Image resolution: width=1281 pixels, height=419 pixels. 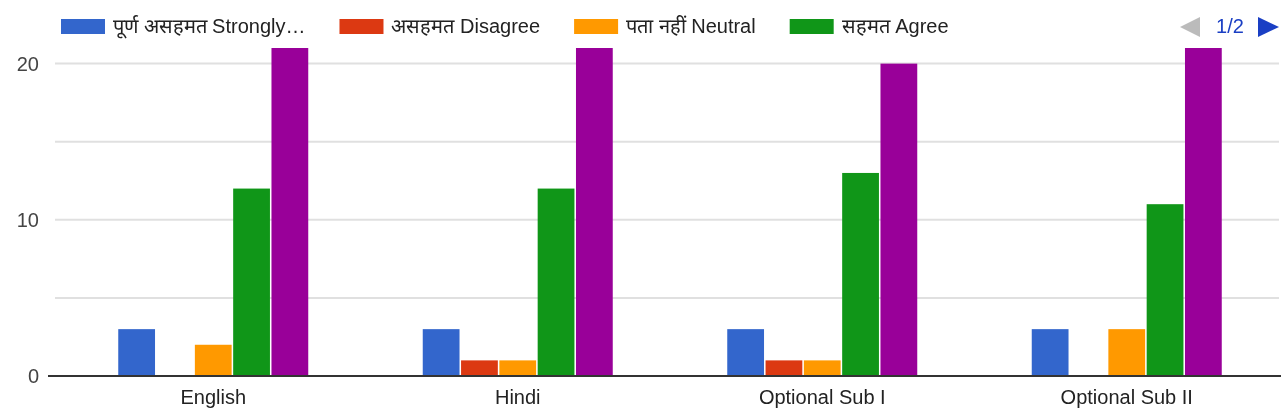 What do you see at coordinates (1230, 26) in the screenshot?
I see `text: 1/2` at bounding box center [1230, 26].